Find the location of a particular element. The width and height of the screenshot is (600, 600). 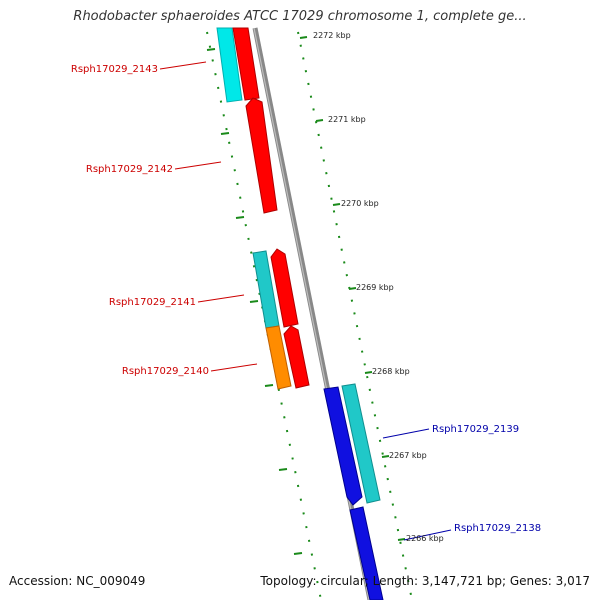

tick-label: 2268 kbp is located at coordinates (391, 371).